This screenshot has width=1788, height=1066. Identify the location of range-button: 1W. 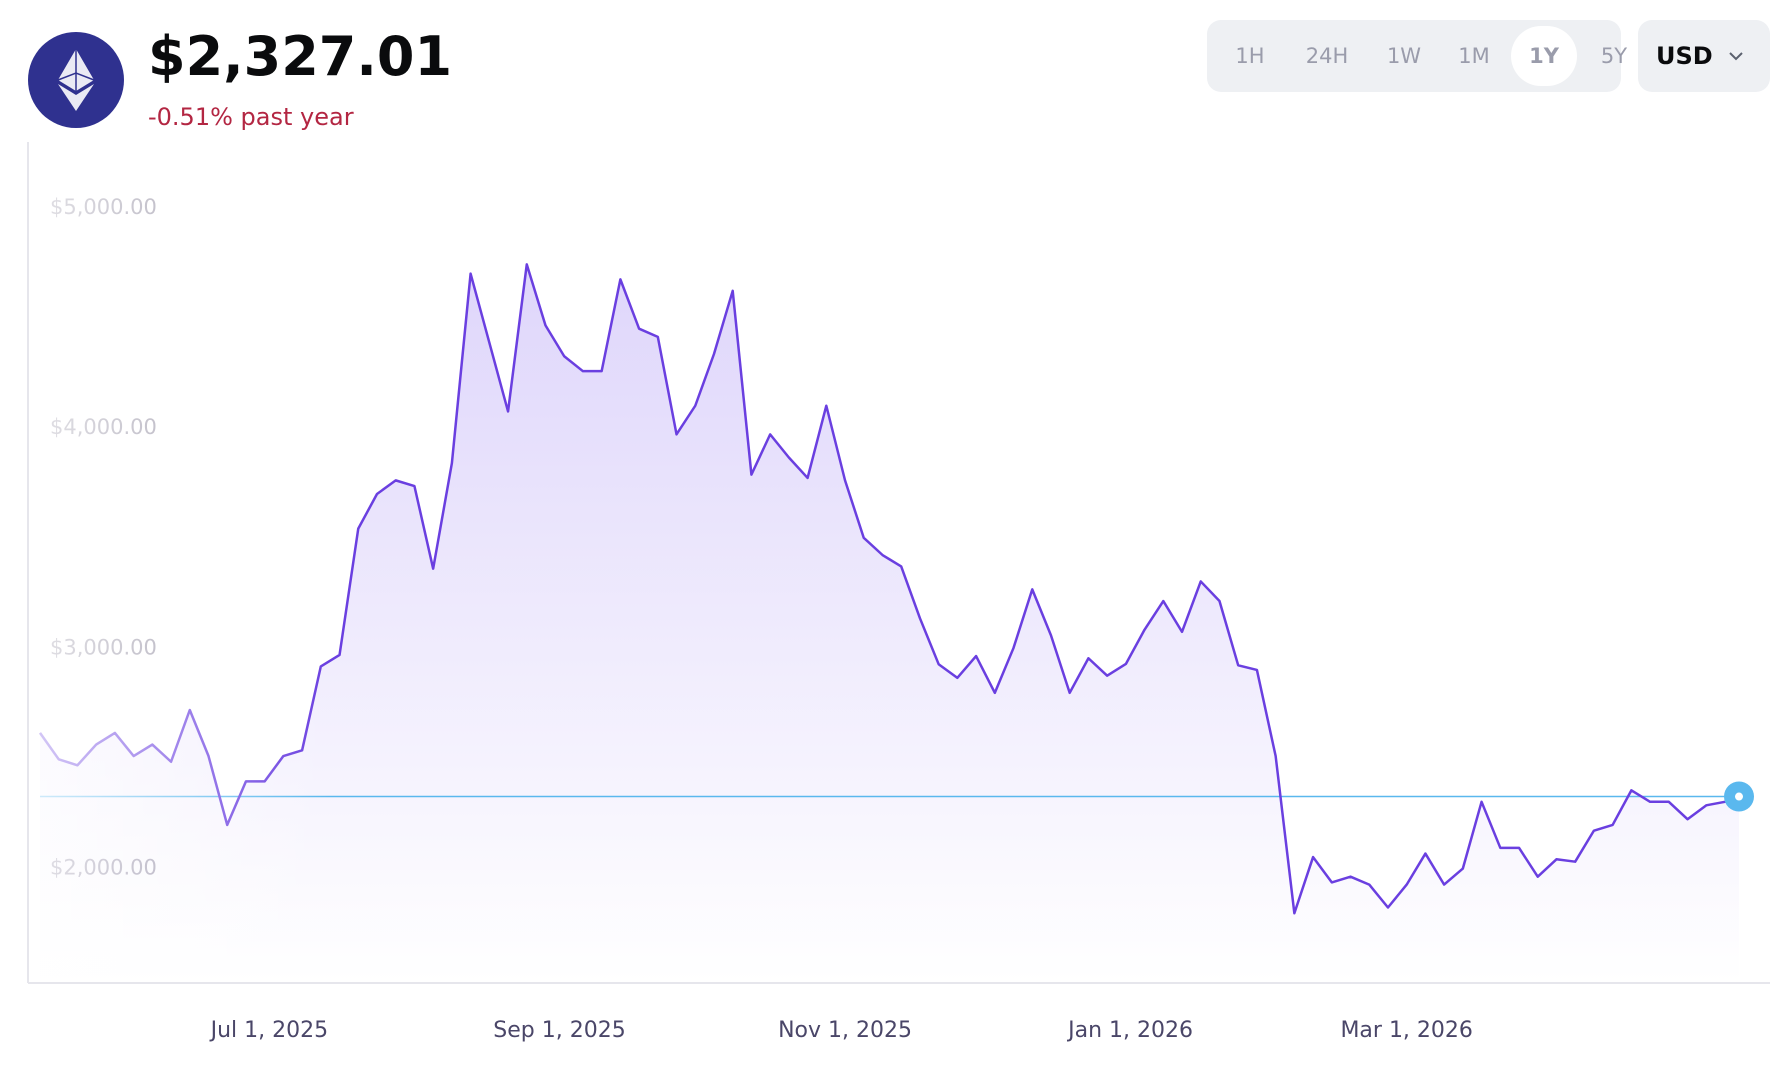
(1404, 56).